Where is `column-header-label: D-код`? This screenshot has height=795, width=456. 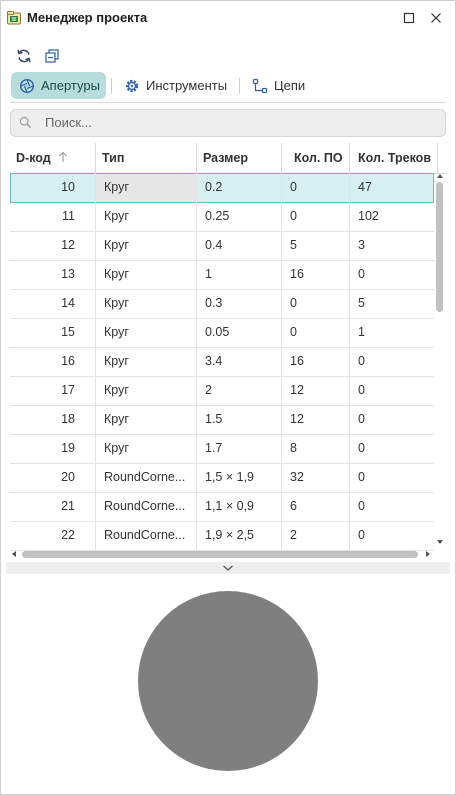 column-header-label: D-код is located at coordinates (33, 158).